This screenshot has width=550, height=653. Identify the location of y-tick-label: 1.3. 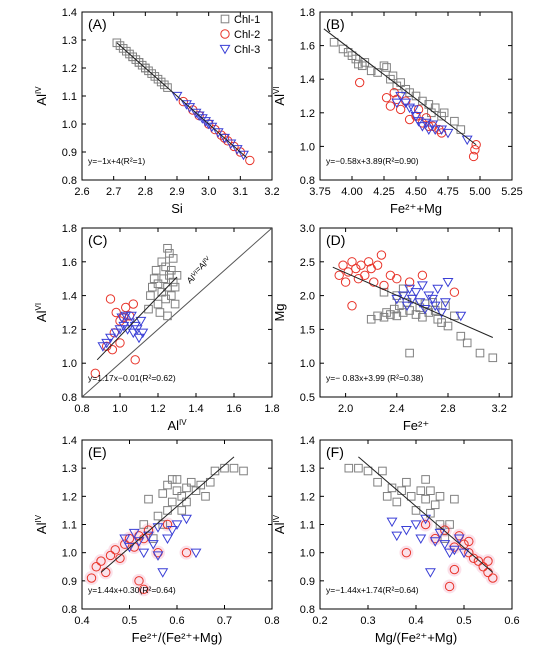
(69, 41).